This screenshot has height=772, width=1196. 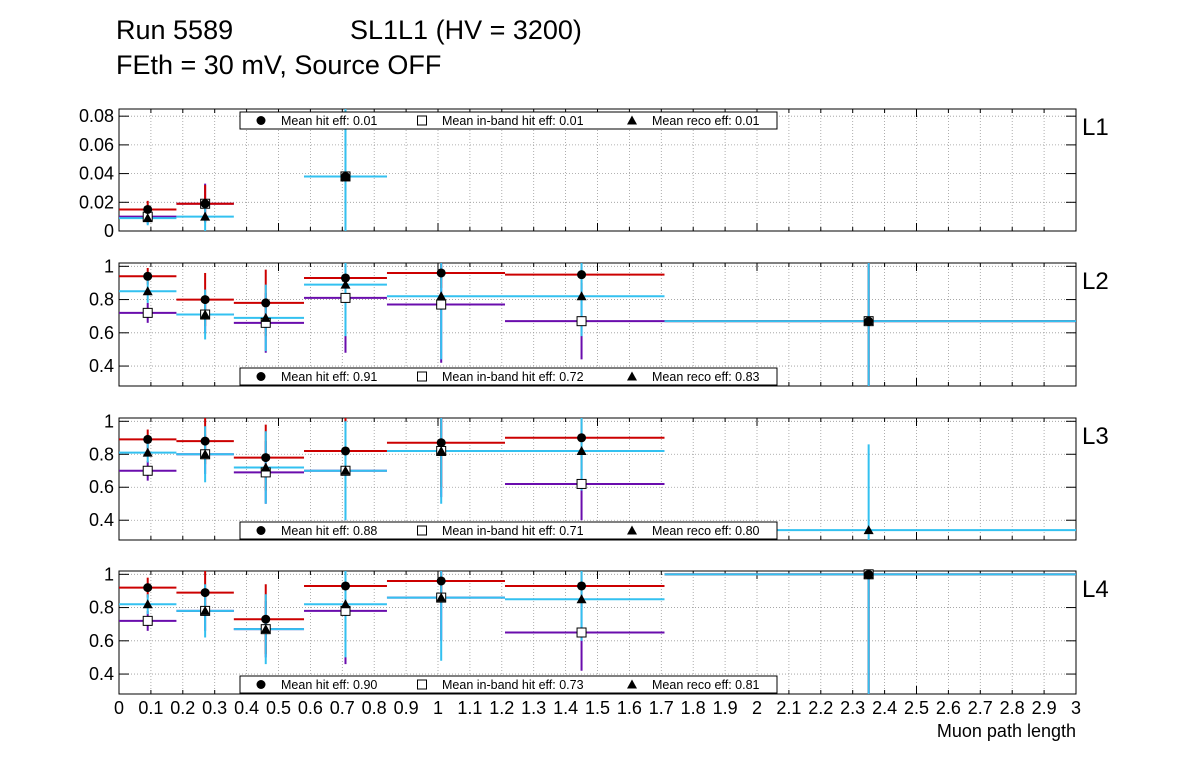 What do you see at coordinates (96, 202) in the screenshot?
I see `y-tick-label: 0.02` at bounding box center [96, 202].